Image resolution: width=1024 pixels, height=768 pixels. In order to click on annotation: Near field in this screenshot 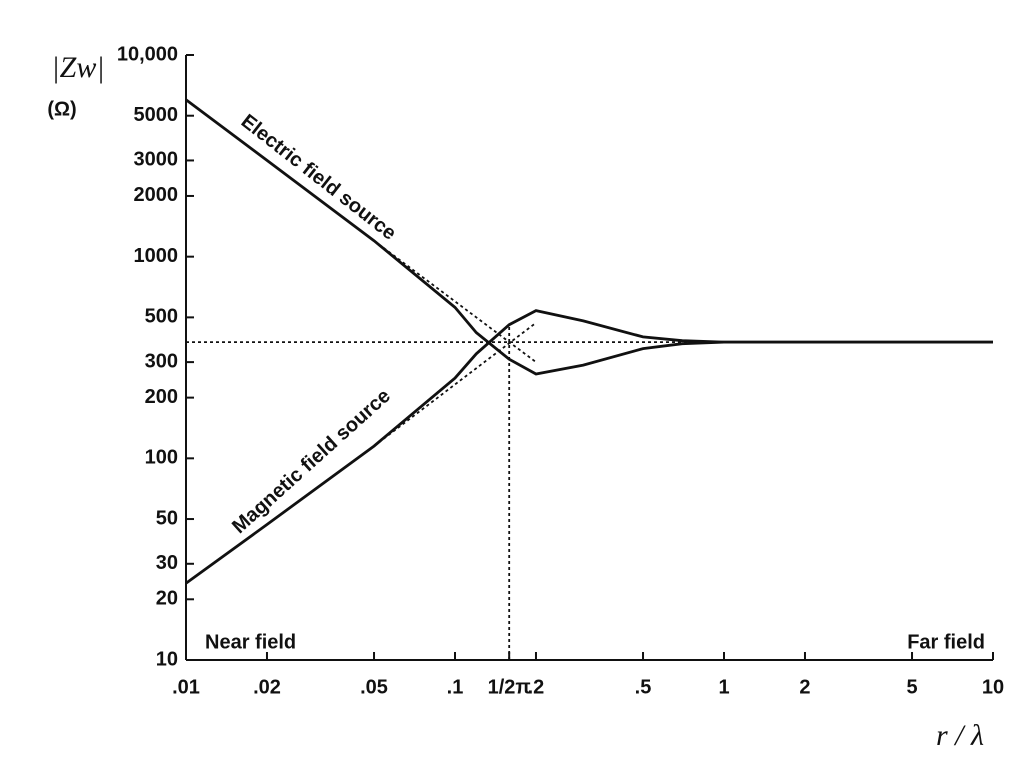, I will do `click(250, 642)`.